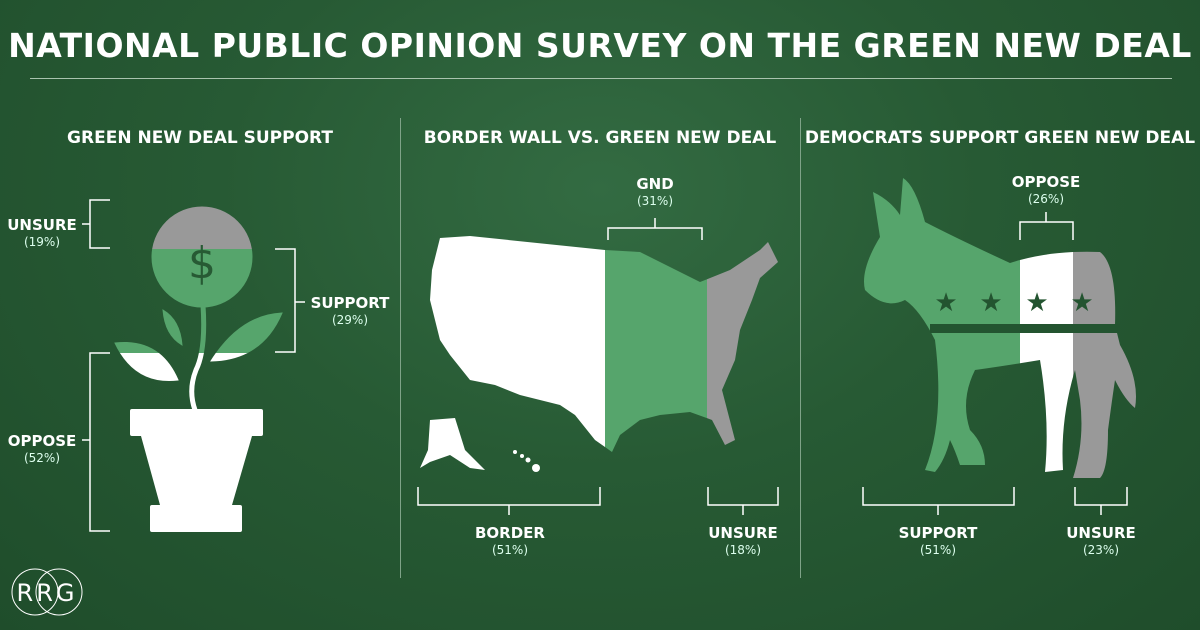 The image size is (1200, 630). What do you see at coordinates (1000, 328) in the screenshot?
I see `democrat-donkey-icon: ★ ★ ★ ★` at bounding box center [1000, 328].